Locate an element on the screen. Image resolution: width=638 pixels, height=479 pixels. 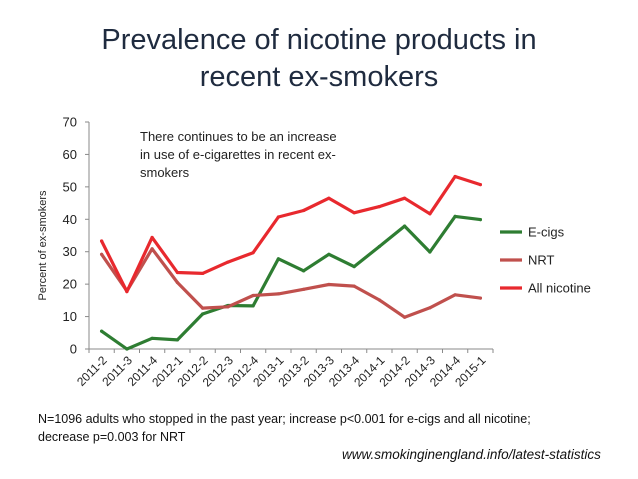
title-line-1: Prevalence of nicotine products in is located at coordinates (319, 40).